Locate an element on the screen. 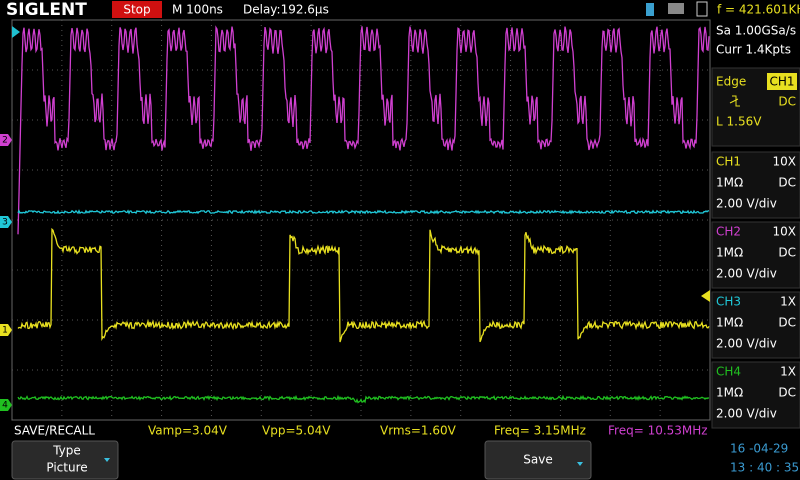 Image resolution: width=800 pixels, height=480 pixels. channel-marker-label: 3 is located at coordinates (5, 223).